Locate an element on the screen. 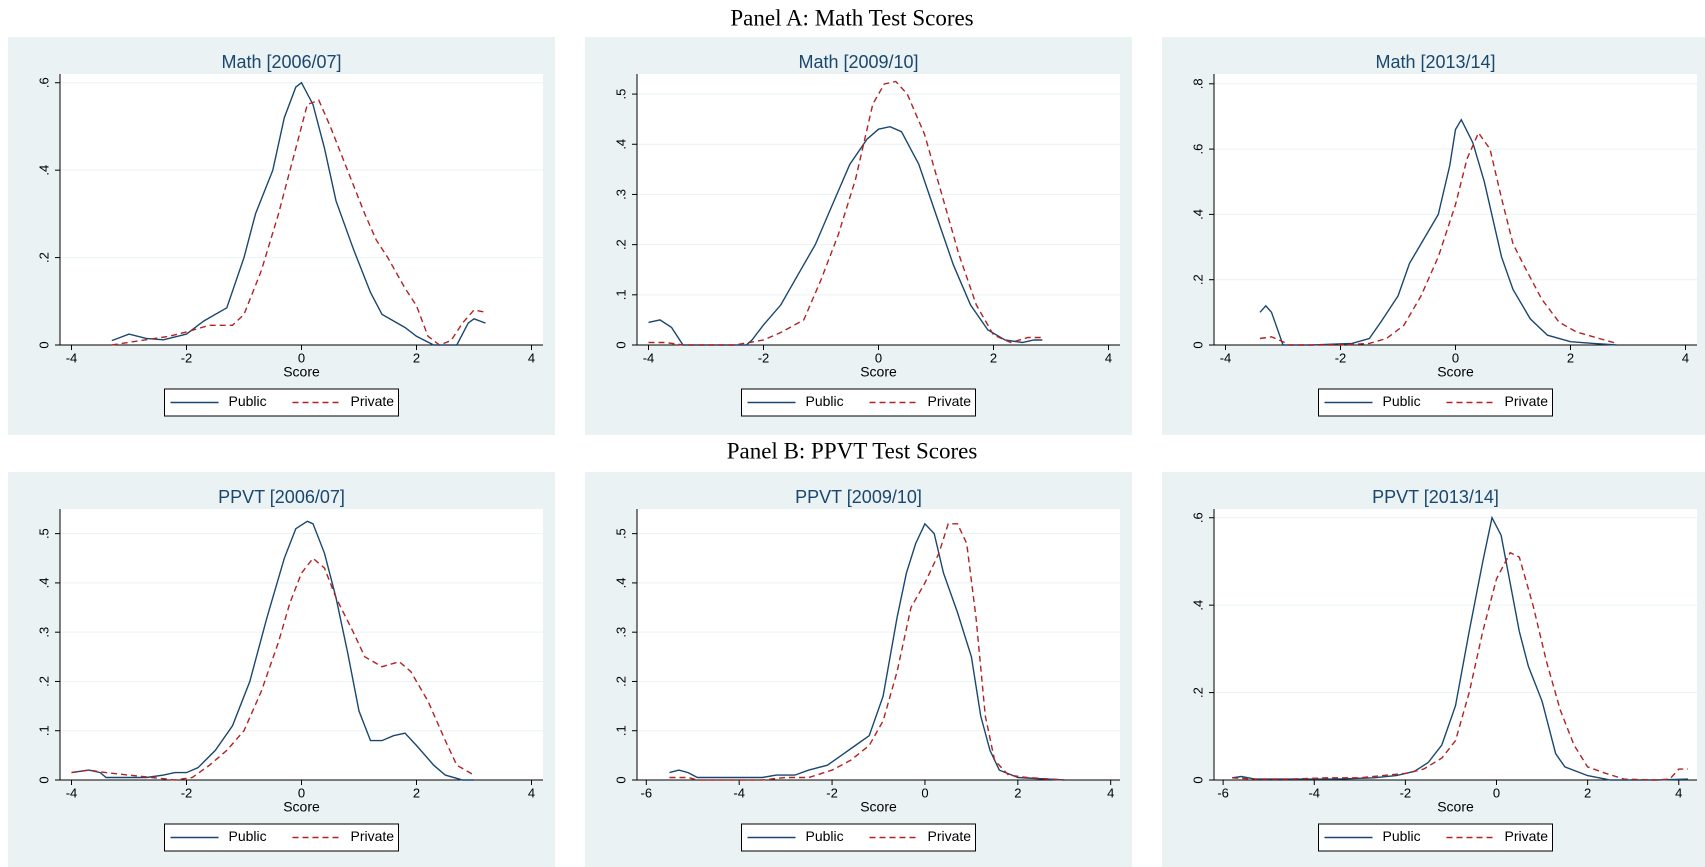 This screenshot has height=867, width=1705. panel-title: Panel B: PPVT Test Scores is located at coordinates (852, 450).